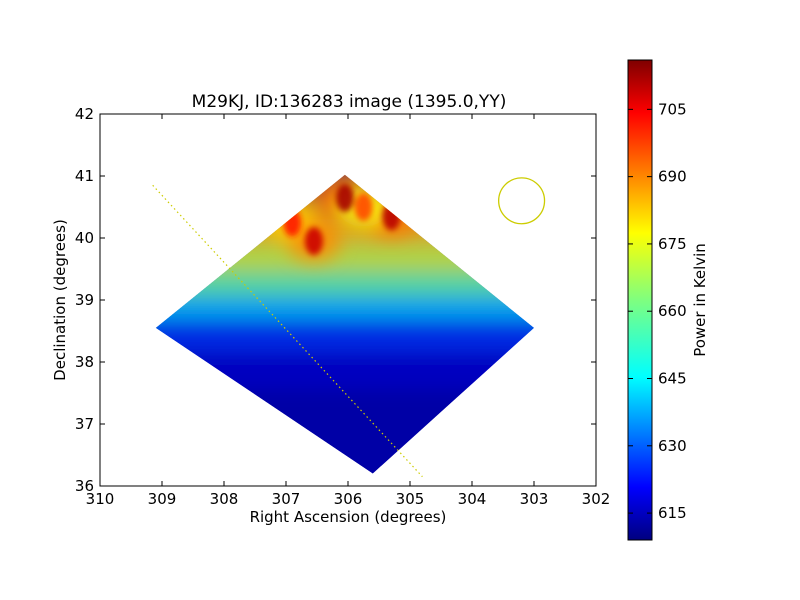 This screenshot has height=600, width=800. I want to click on colorbar-ticks: 615 630 645 660 675 690 705, so click(657, 311).